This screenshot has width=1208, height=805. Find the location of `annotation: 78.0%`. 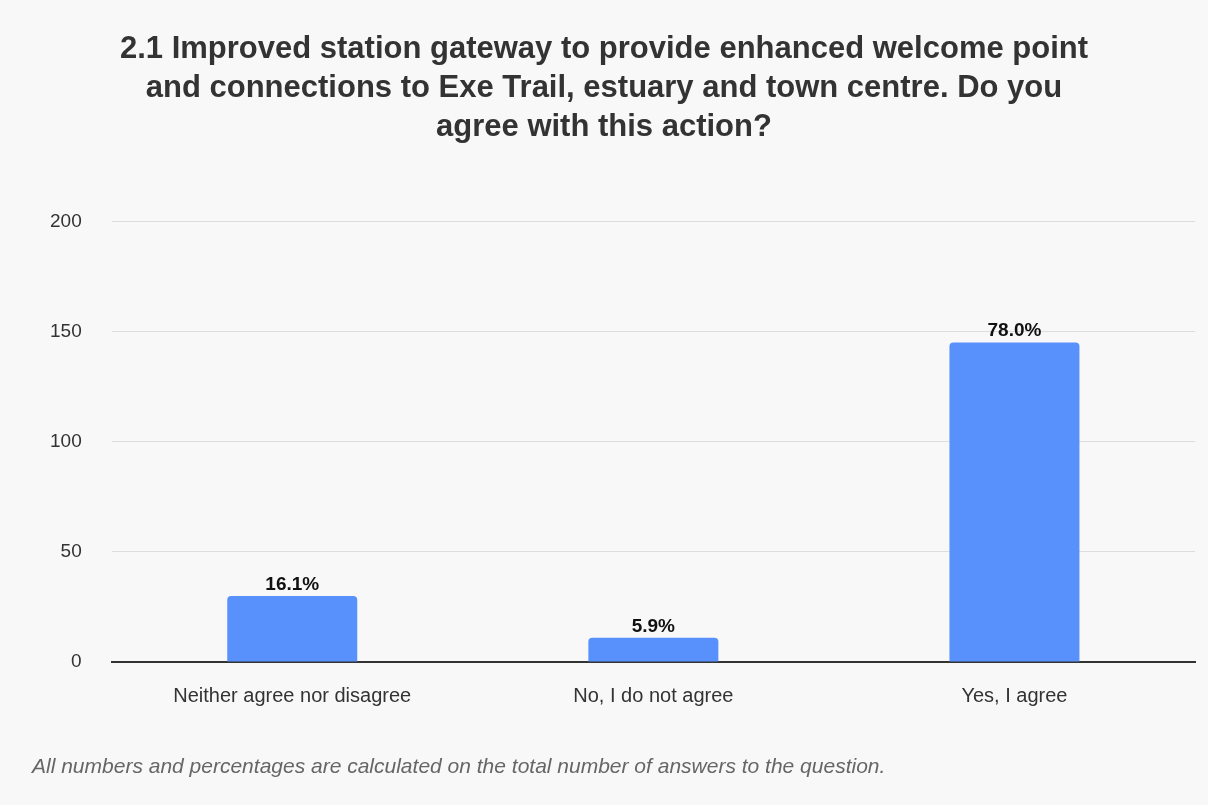

annotation: 78.0% is located at coordinates (1014, 330).